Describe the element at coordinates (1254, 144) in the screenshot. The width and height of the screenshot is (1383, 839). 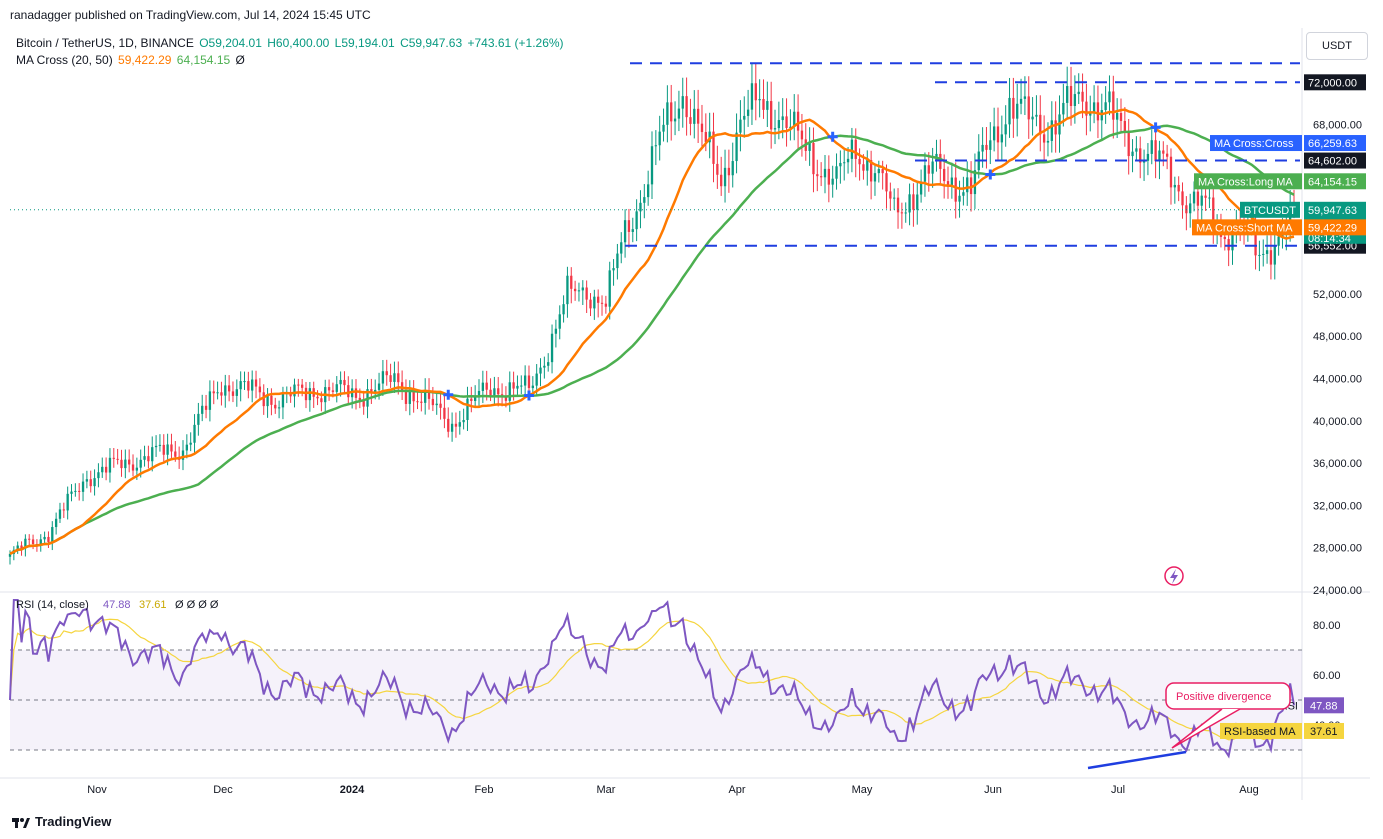
I see `ma-cross-tag-text: MA Cross:Cross` at that location.